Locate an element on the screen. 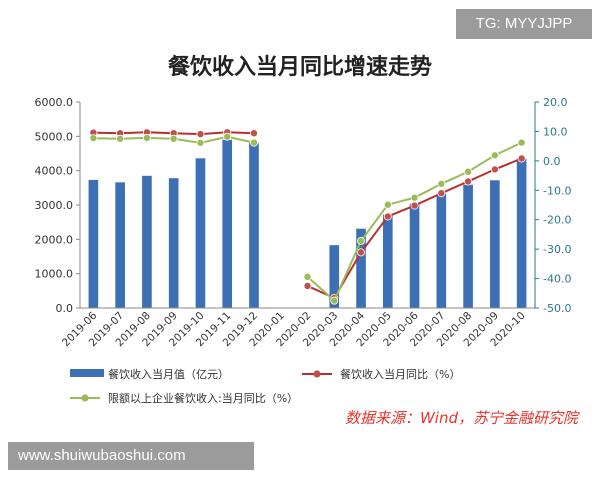  right-axis-tick-label: -50.0 is located at coordinates (557, 308).